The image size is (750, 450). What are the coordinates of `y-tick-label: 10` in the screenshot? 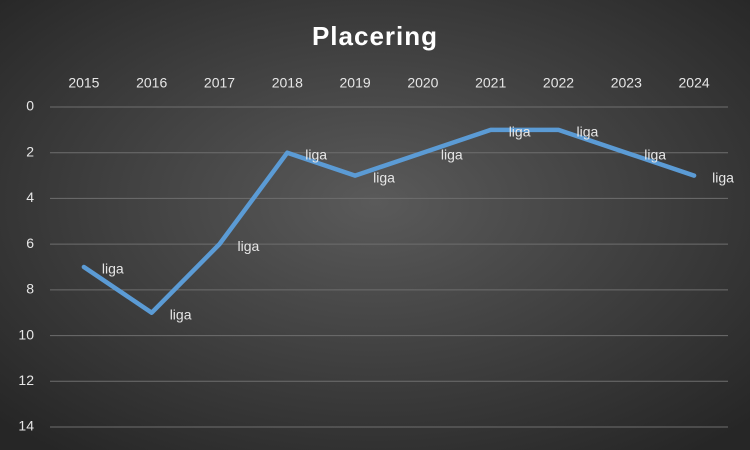 It's located at (26, 334).